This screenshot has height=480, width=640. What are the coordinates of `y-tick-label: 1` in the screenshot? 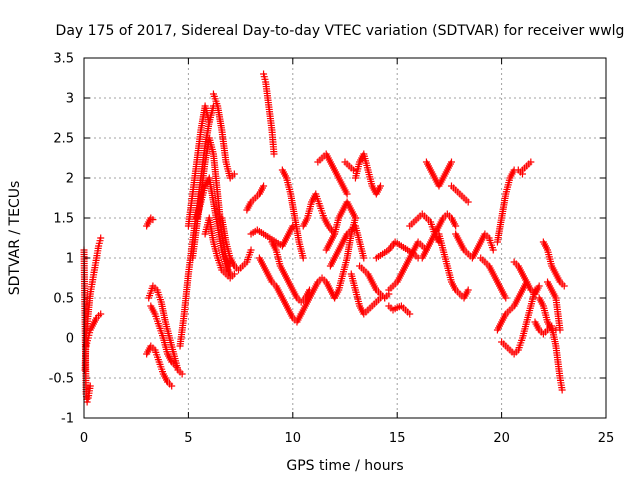 It's located at (70, 259).